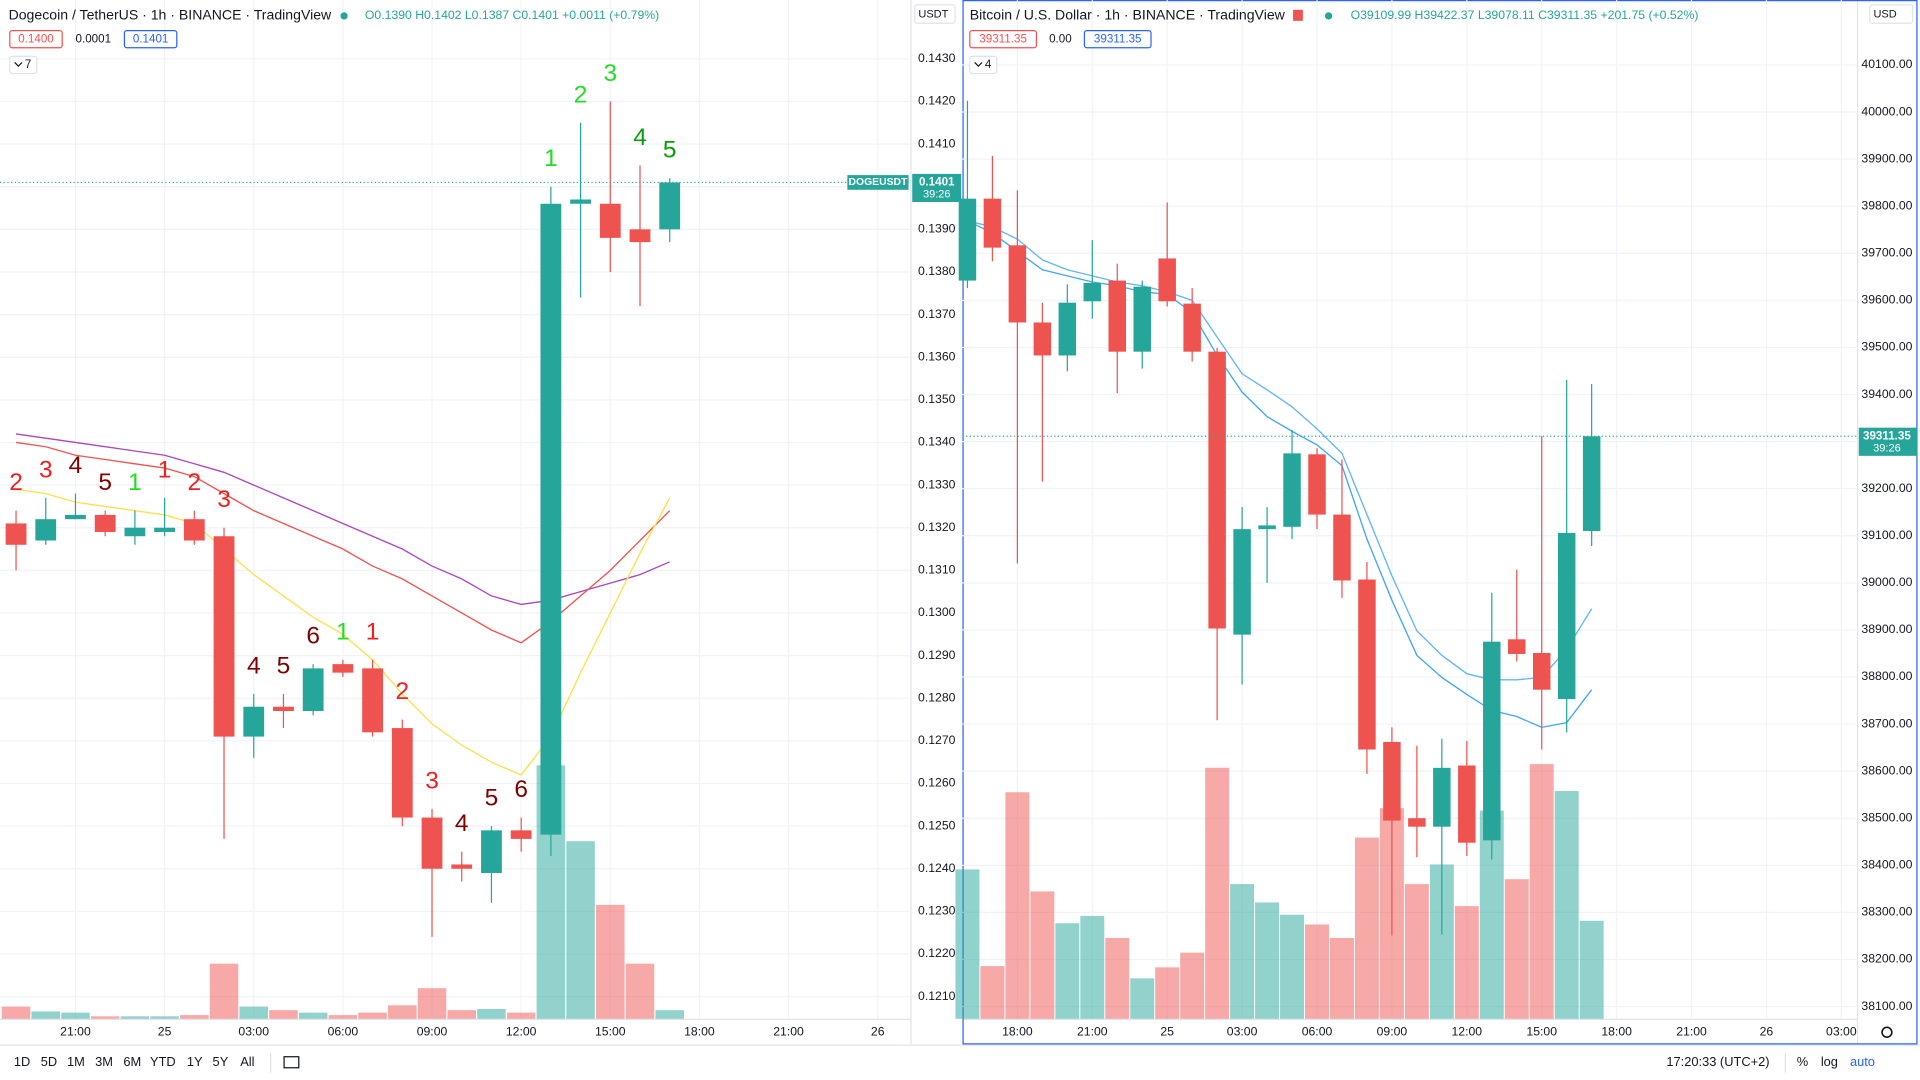 This screenshot has height=1080, width=1920. Describe the element at coordinates (1886, 253) in the screenshot. I see `y-tick-label: 39700.00` at that location.